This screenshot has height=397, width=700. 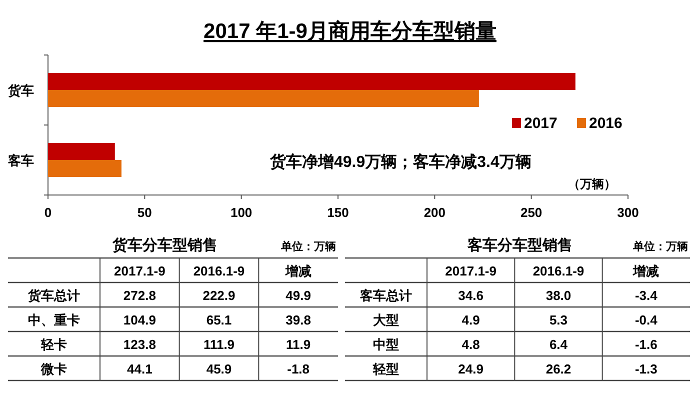 What do you see at coordinates (386, 295) in the screenshot?
I see `category-label: 客车总计` at bounding box center [386, 295].